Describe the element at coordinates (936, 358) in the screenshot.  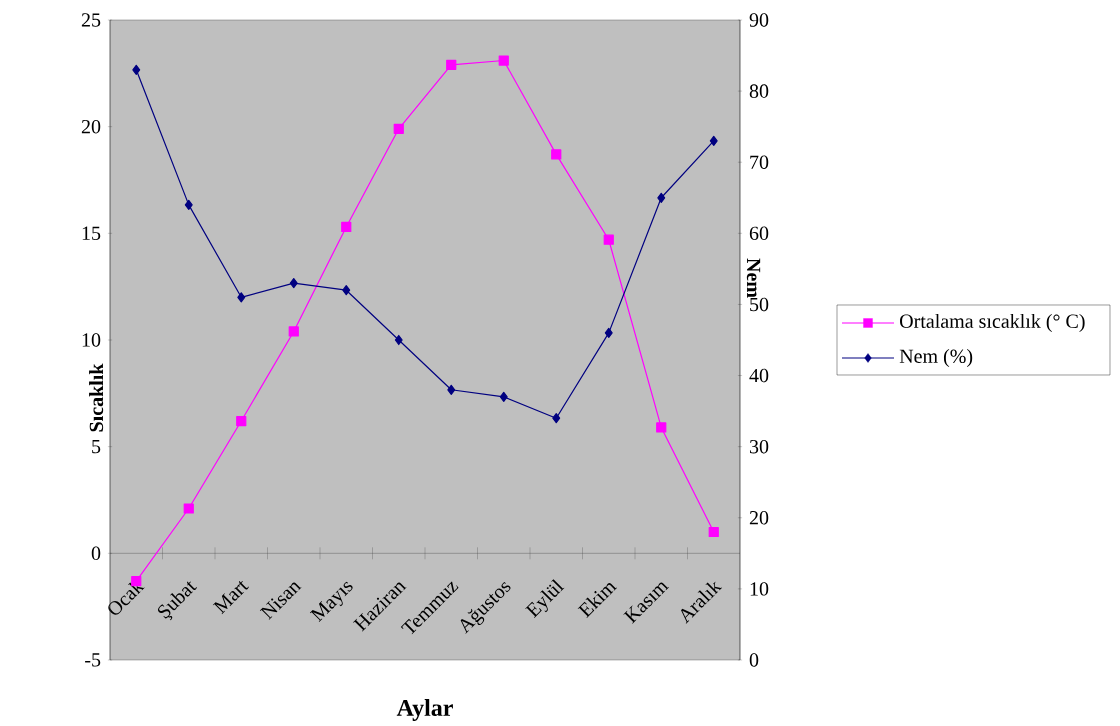
I see `legend-label: Nem (%)` at that location.